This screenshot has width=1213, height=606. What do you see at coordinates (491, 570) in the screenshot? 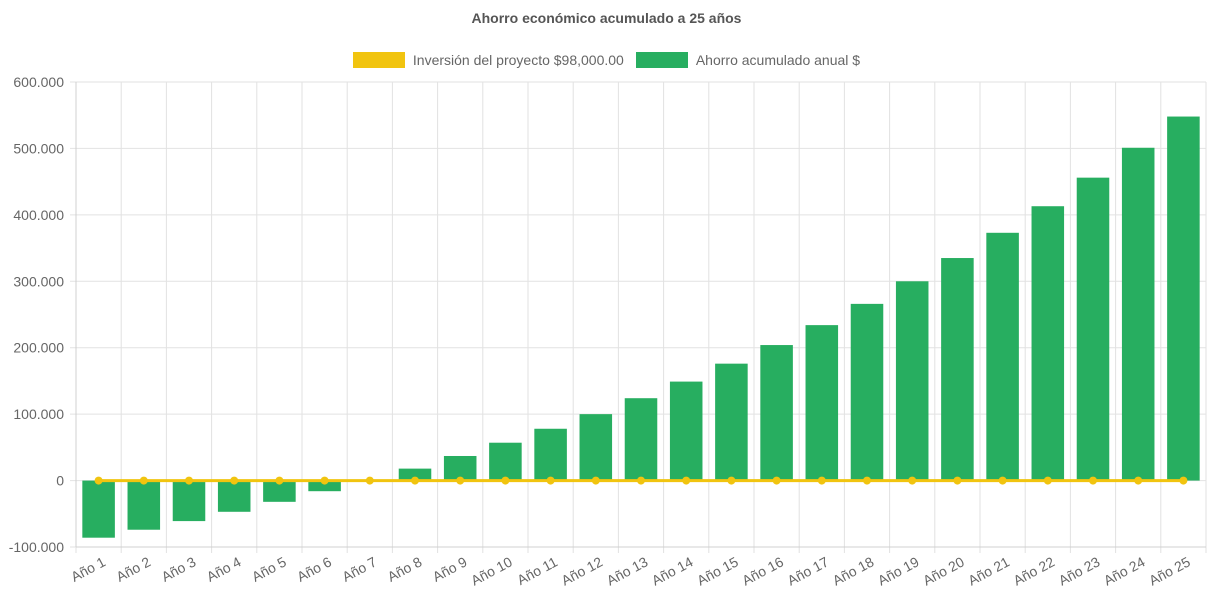
I see `x-tick-label: Año 10` at bounding box center [491, 570].